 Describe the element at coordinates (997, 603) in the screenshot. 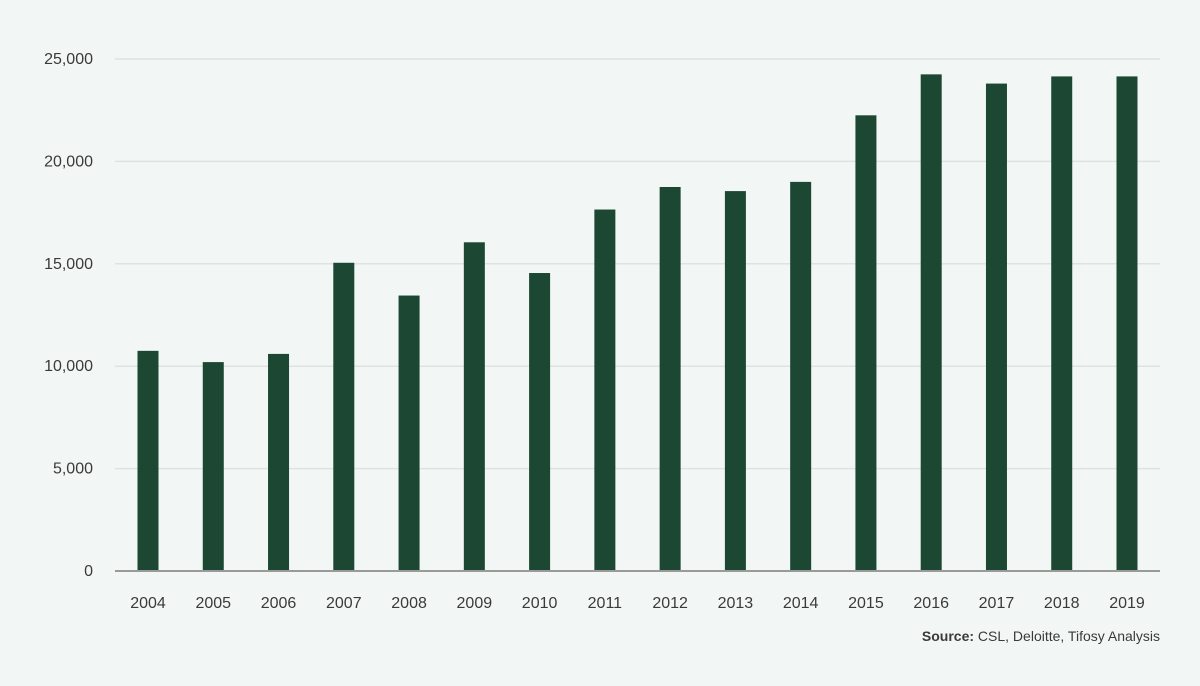

I see `x-tick-label: 2017` at that location.